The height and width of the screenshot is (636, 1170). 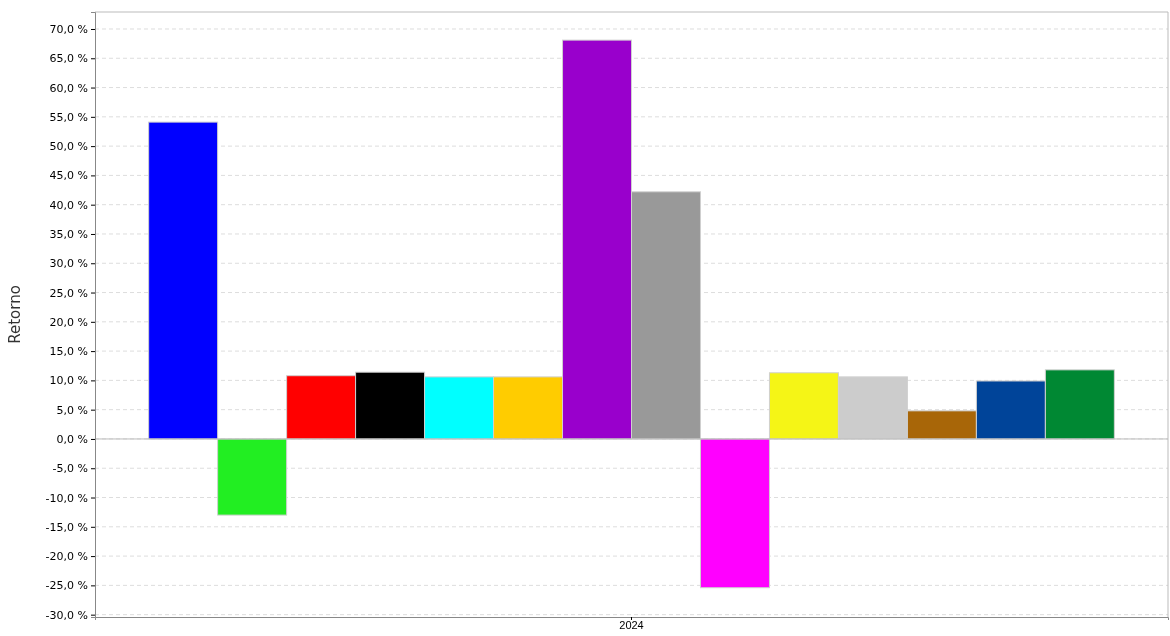 What do you see at coordinates (68, 352) in the screenshot?
I see `y-tick-label: 15,0 %` at bounding box center [68, 352].